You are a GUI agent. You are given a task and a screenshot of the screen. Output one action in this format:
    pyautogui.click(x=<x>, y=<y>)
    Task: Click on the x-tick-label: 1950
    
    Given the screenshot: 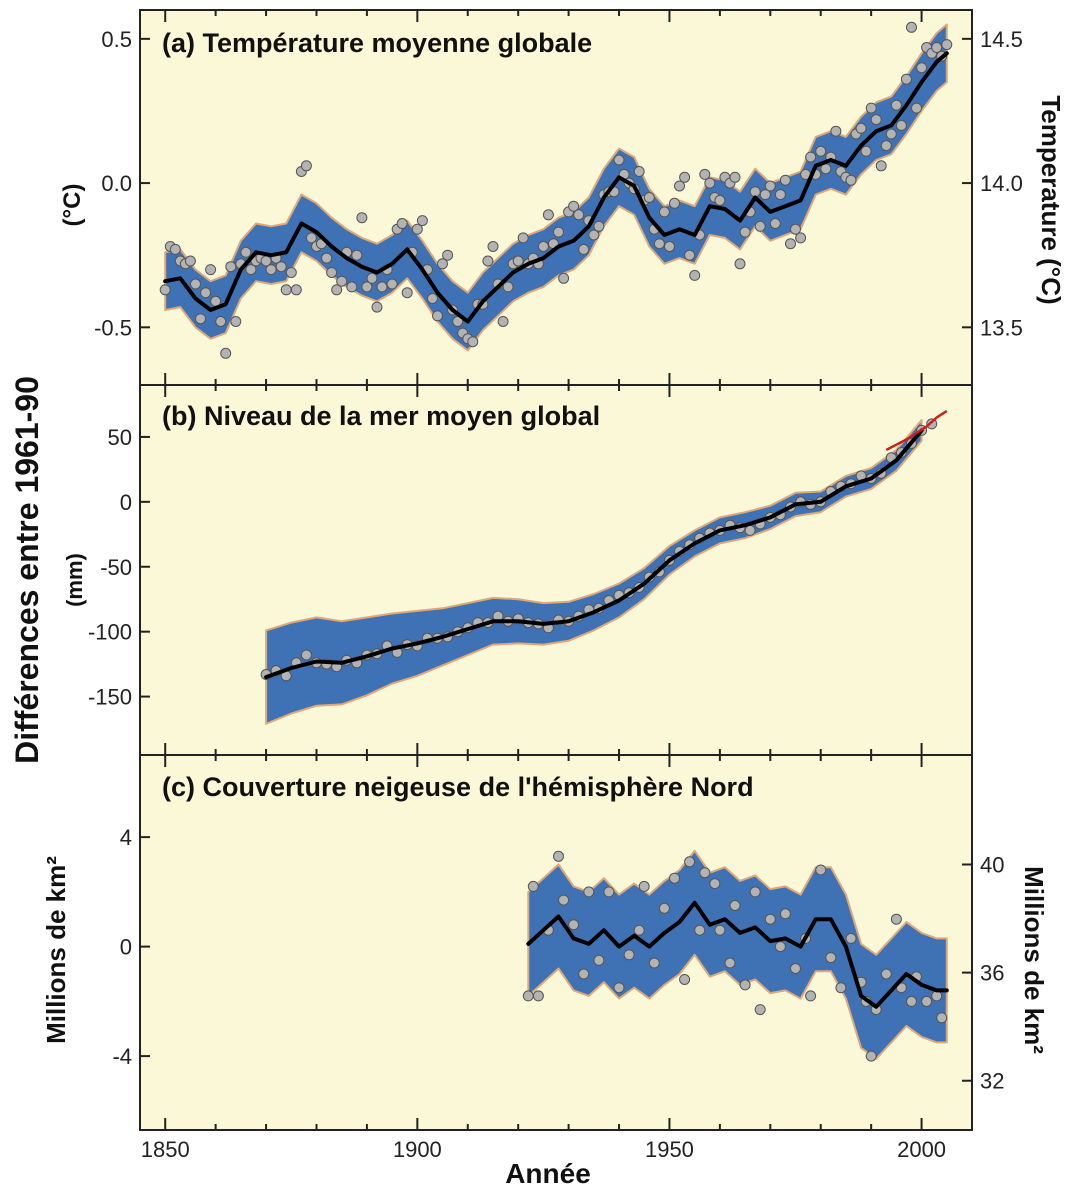 What is the action you would take?
    pyautogui.click(x=669, y=1149)
    